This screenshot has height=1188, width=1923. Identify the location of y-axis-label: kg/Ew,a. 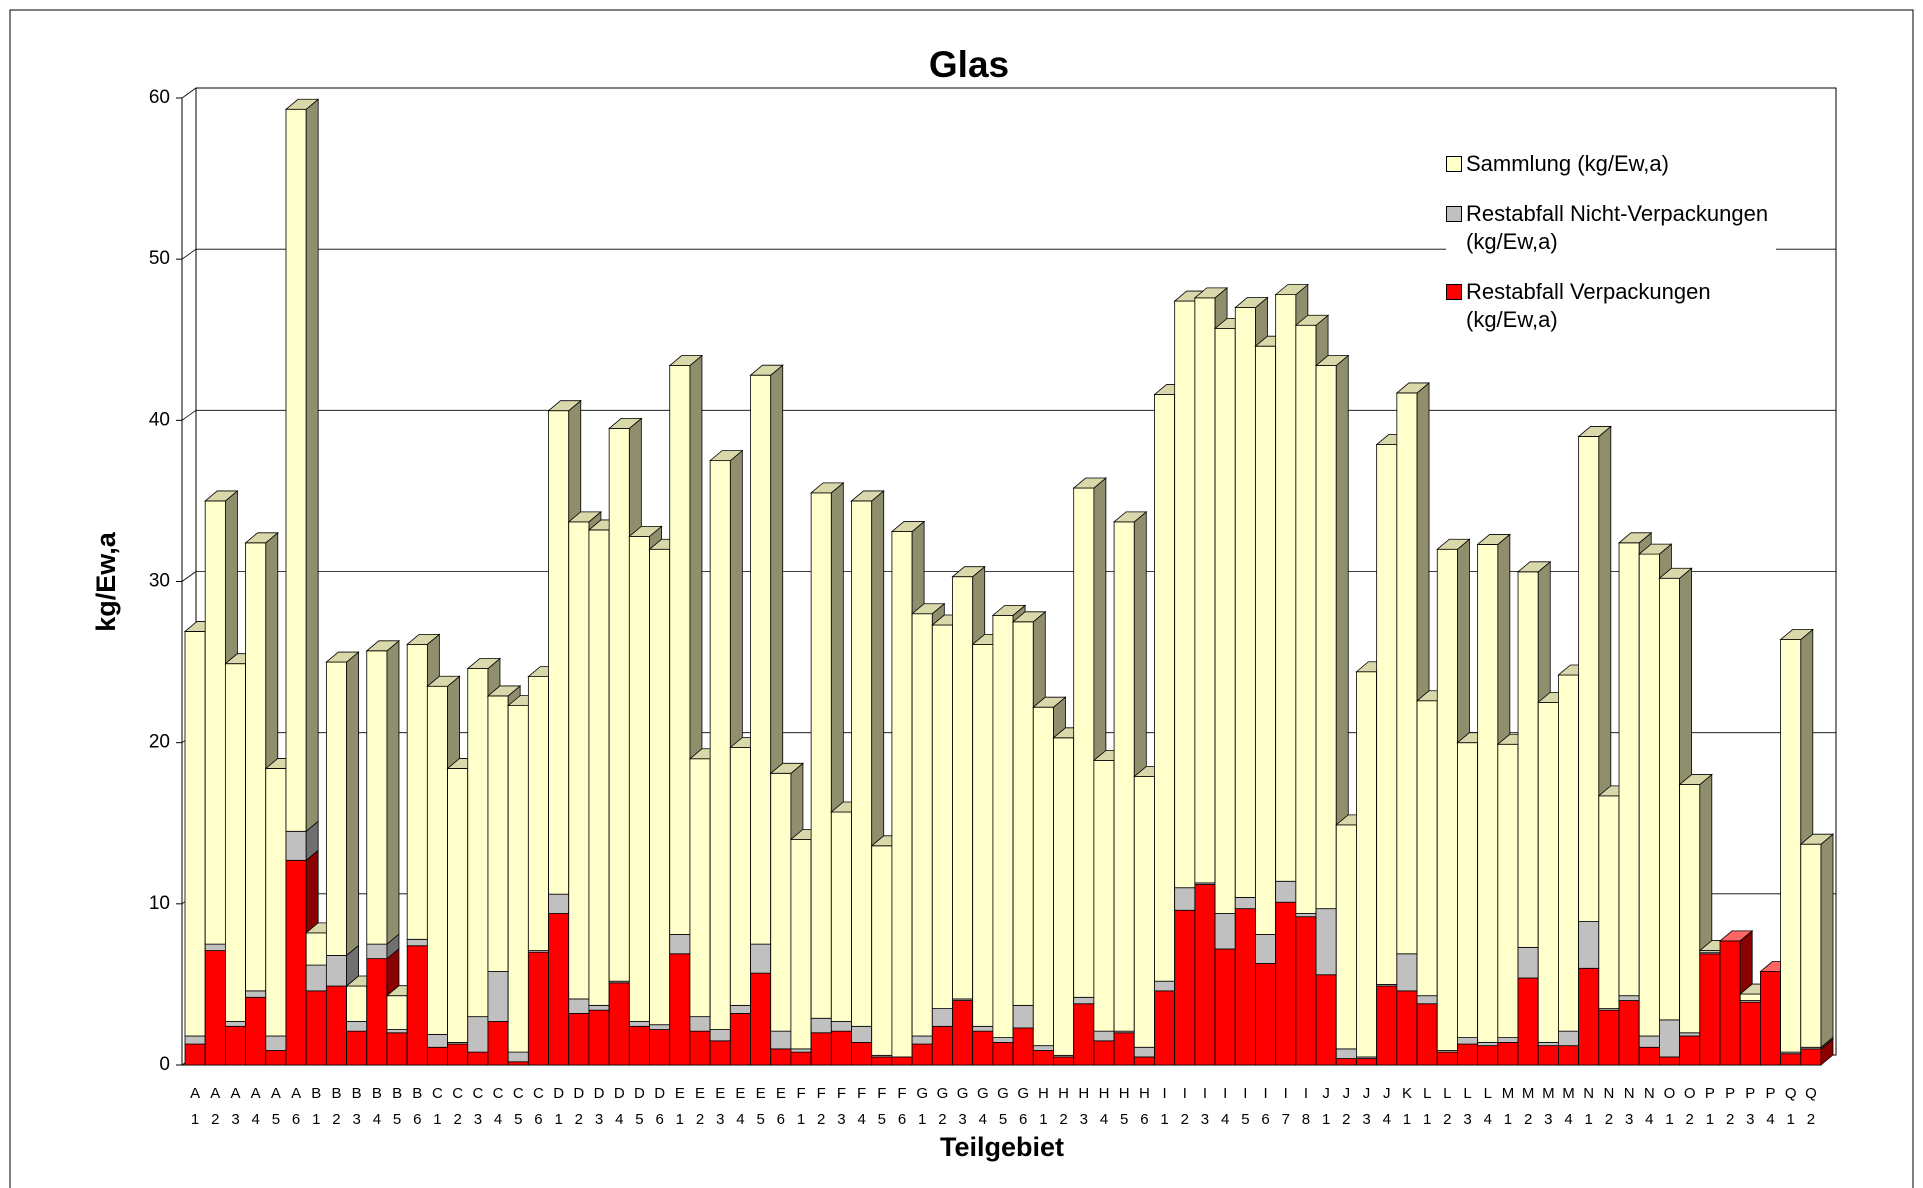
(106, 581).